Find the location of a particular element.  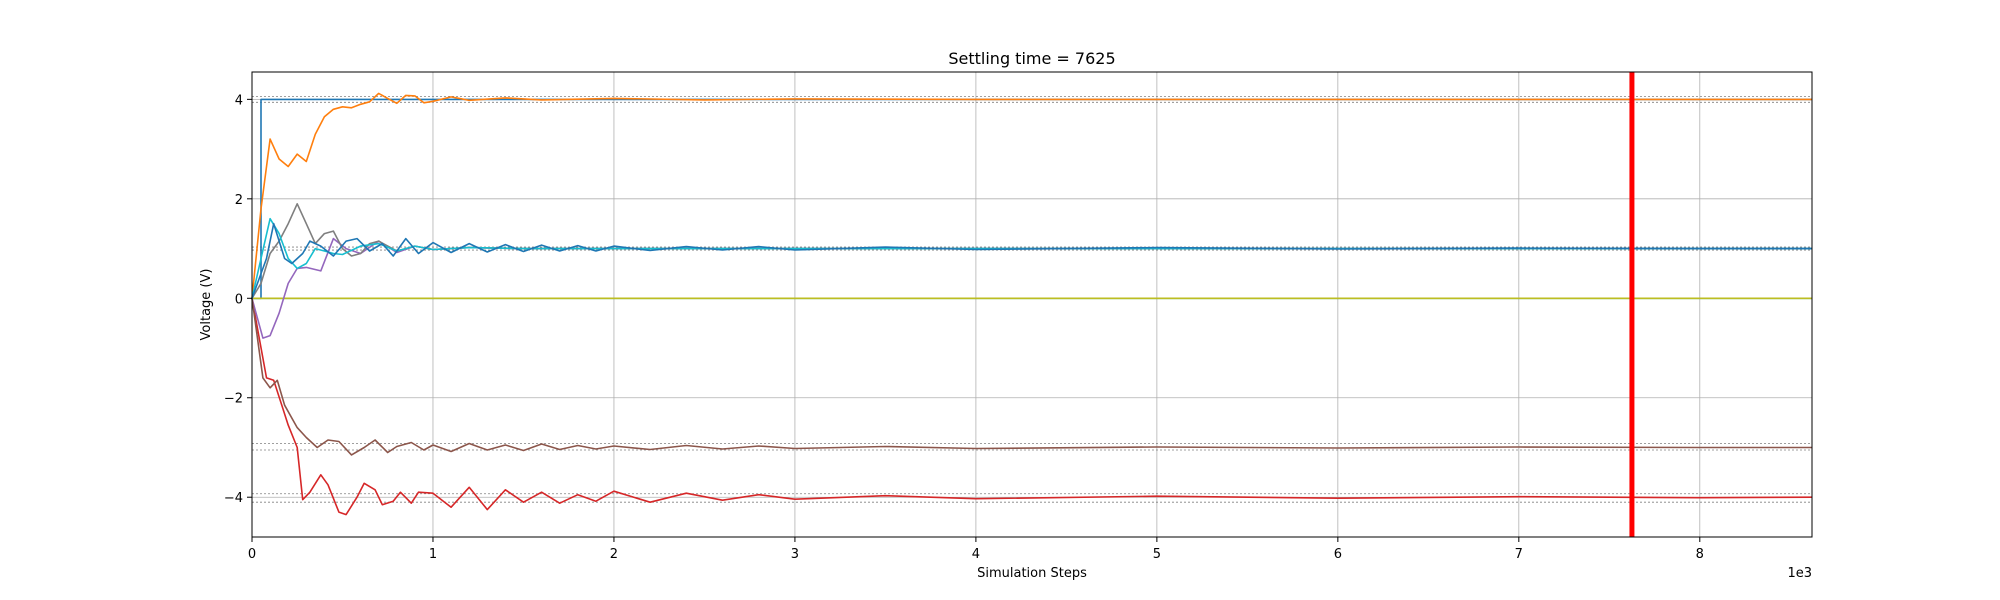

x-axis-label: Simulation Steps is located at coordinates (1032, 573).